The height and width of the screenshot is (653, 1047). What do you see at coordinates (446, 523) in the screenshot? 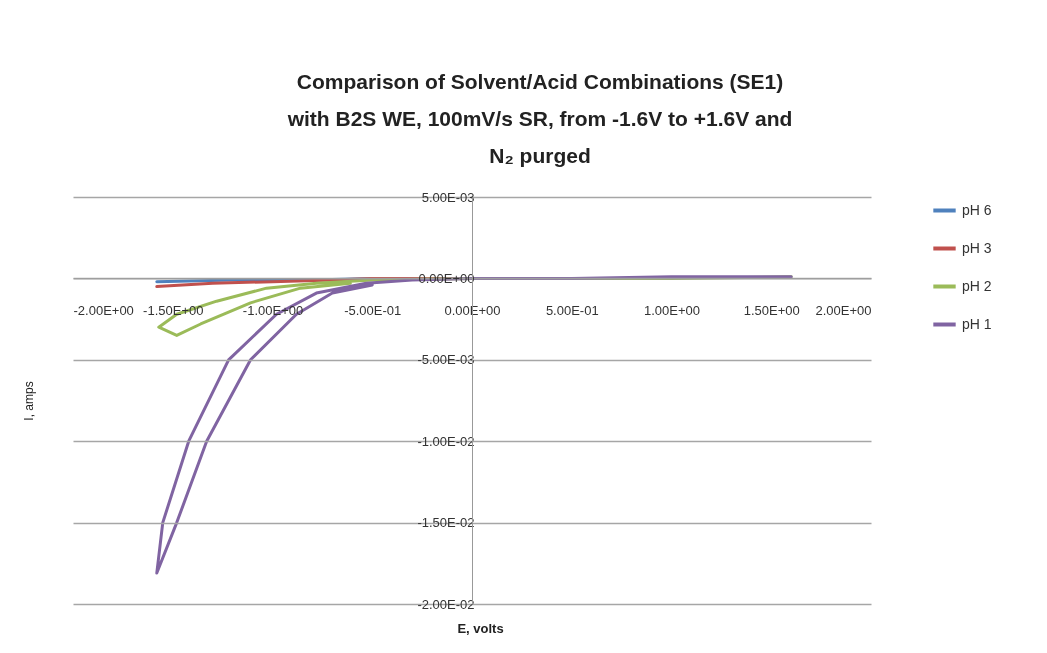
I see `y-tick-label: -1.50E-02` at bounding box center [446, 523].